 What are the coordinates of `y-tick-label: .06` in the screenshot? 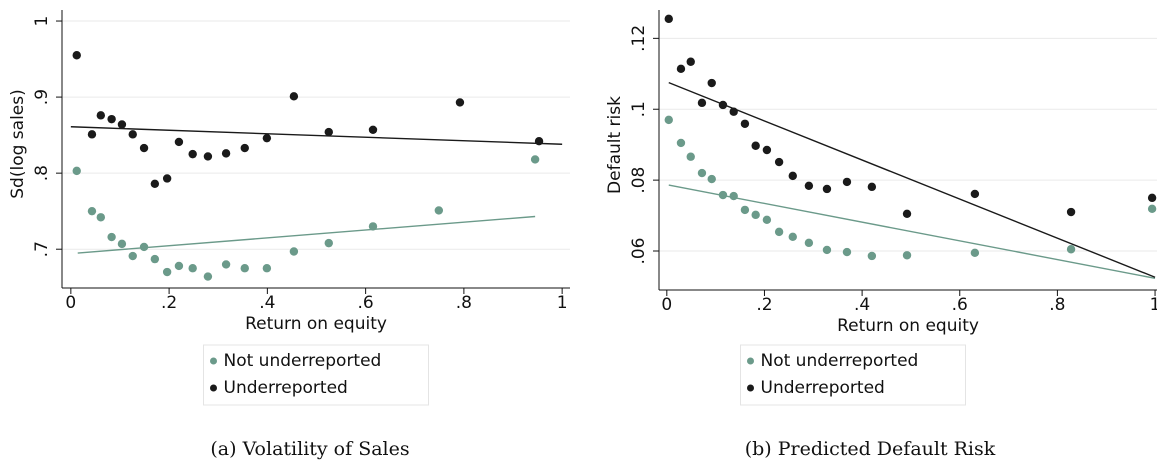 It's located at (639, 250).